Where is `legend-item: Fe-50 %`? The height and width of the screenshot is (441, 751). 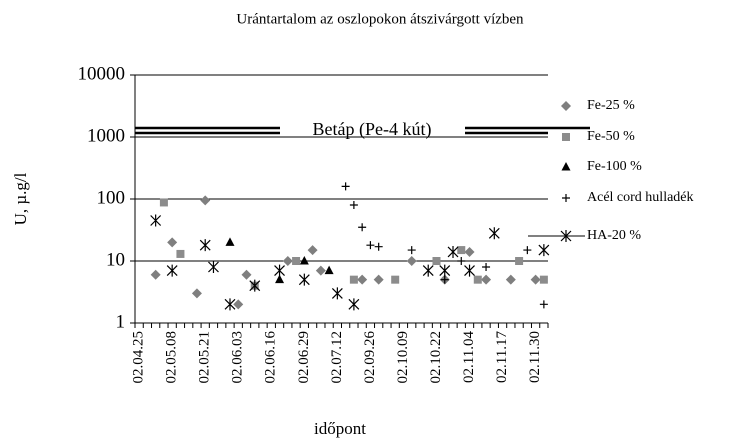 legend-item: Fe-50 % is located at coordinates (598, 136).